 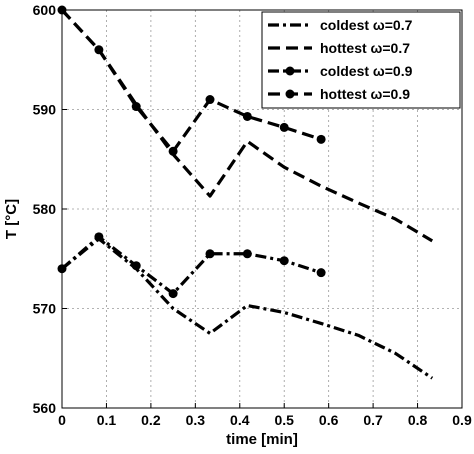 I want to click on y-axis-label: T [°C], so click(x=11, y=219).